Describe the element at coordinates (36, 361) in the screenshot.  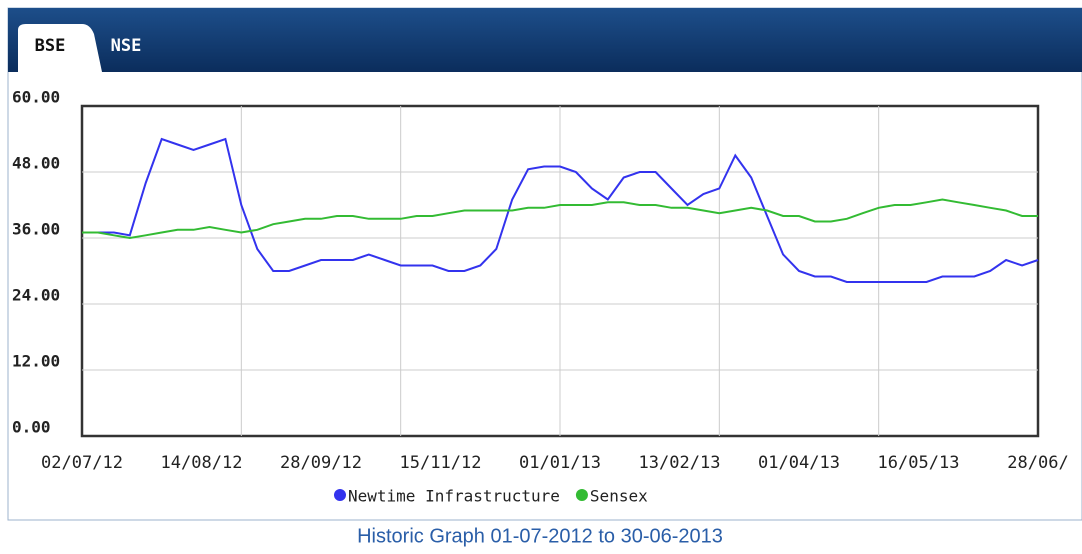
I see `y-tick-label: 12.00` at that location.